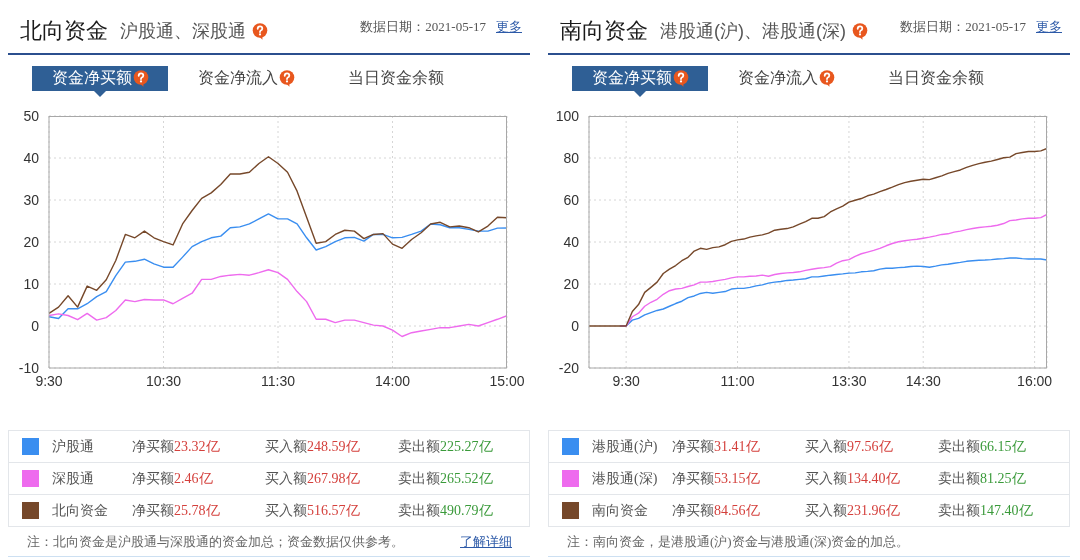 This screenshot has width=1080, height=560. I want to click on x-tick-label: 13:30, so click(849, 380).